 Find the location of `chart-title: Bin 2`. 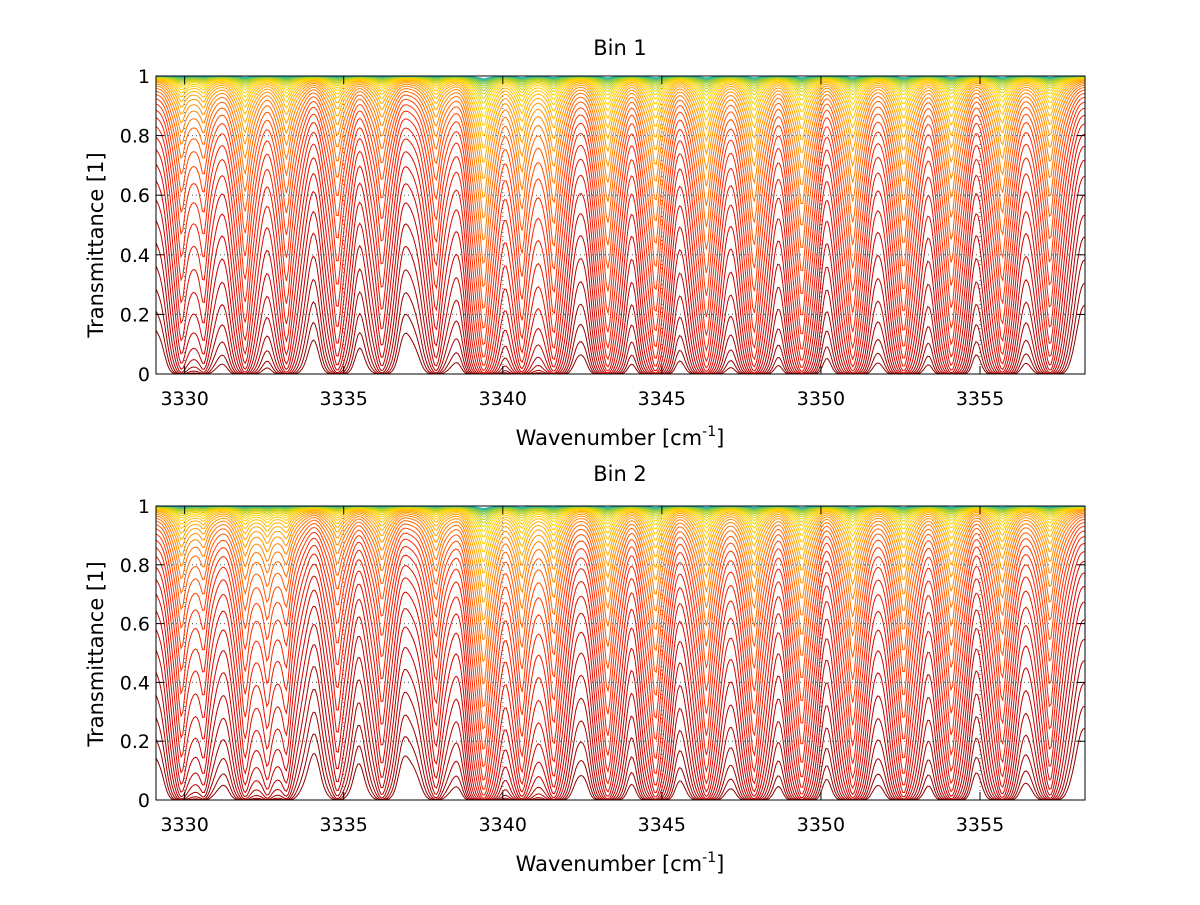

chart-title: Bin 2 is located at coordinates (620, 474).